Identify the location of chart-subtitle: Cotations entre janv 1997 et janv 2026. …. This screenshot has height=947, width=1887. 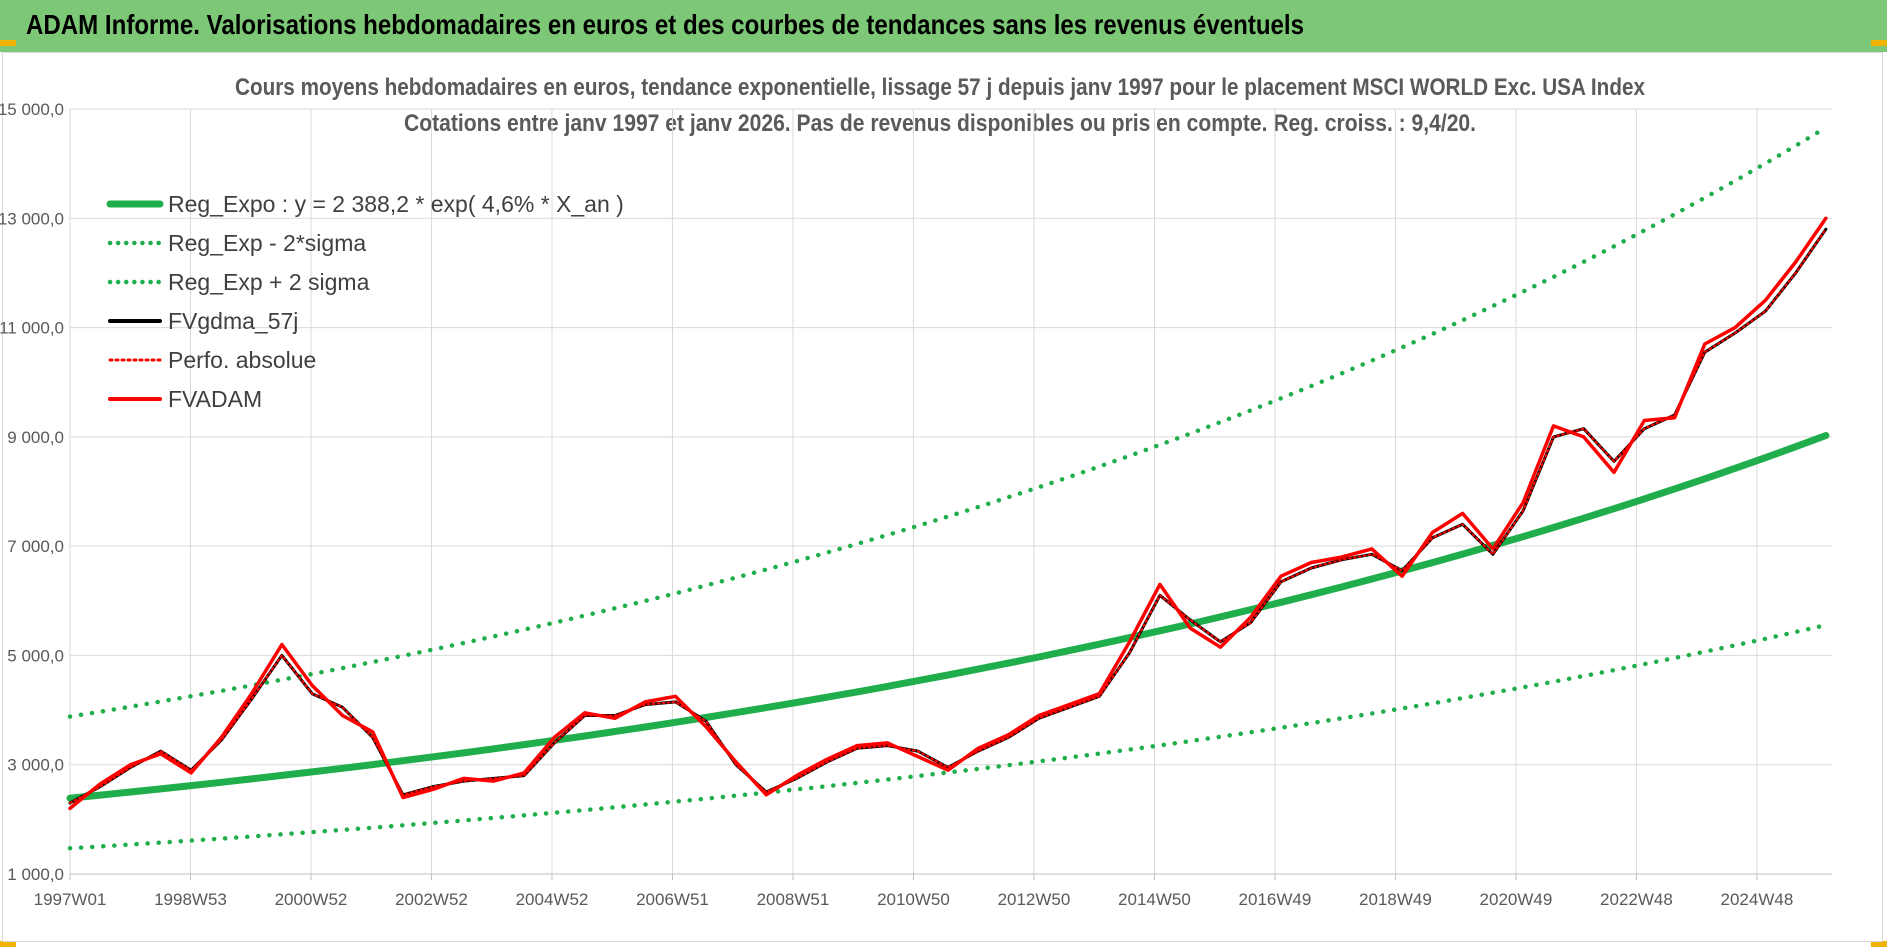
(940, 123).